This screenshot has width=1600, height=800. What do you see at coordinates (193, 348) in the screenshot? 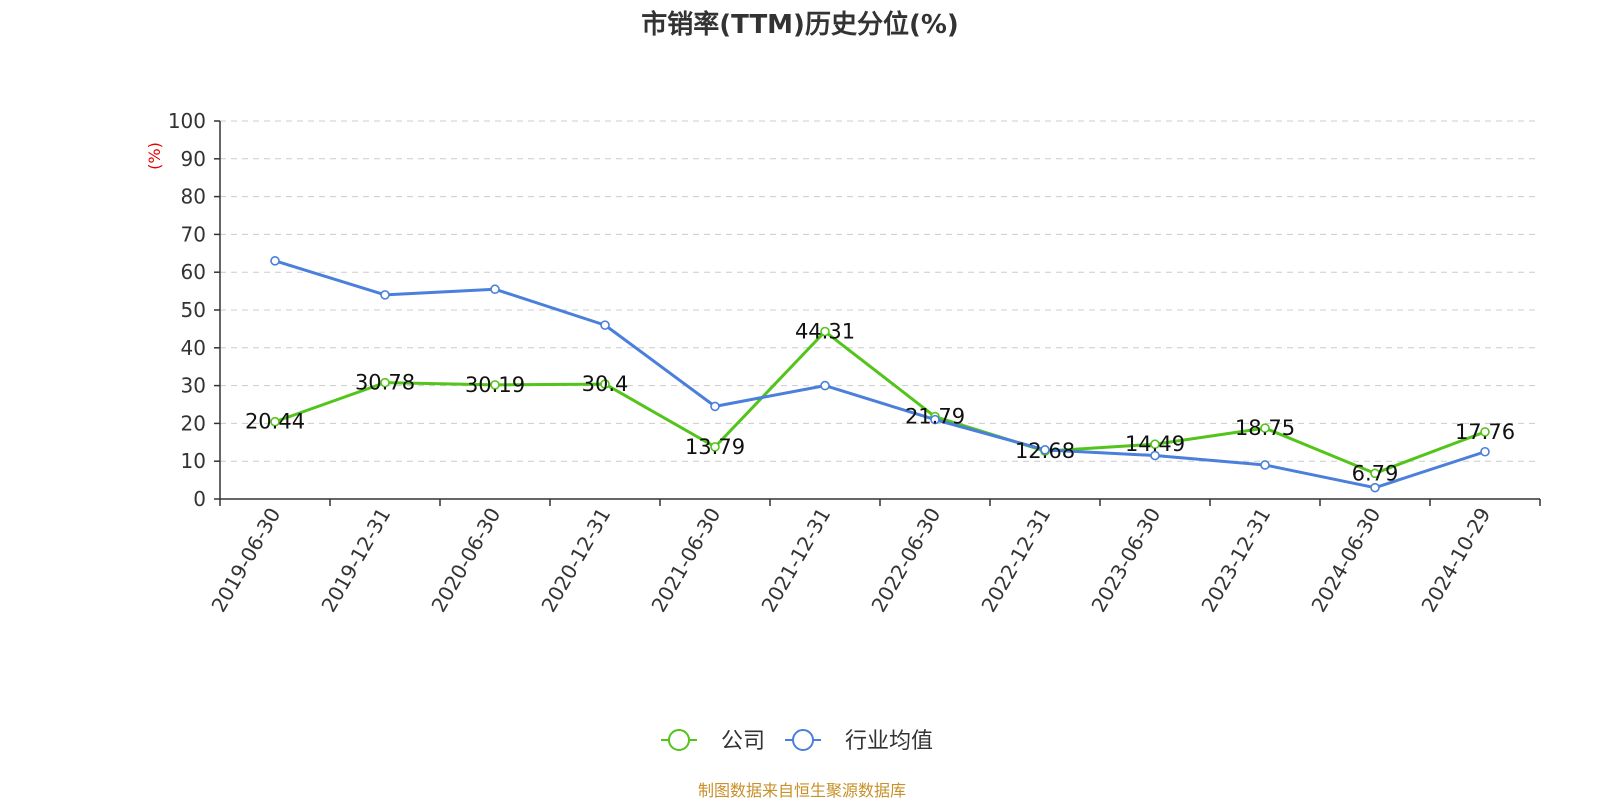
I see `y-tick-label: 40` at bounding box center [193, 348].